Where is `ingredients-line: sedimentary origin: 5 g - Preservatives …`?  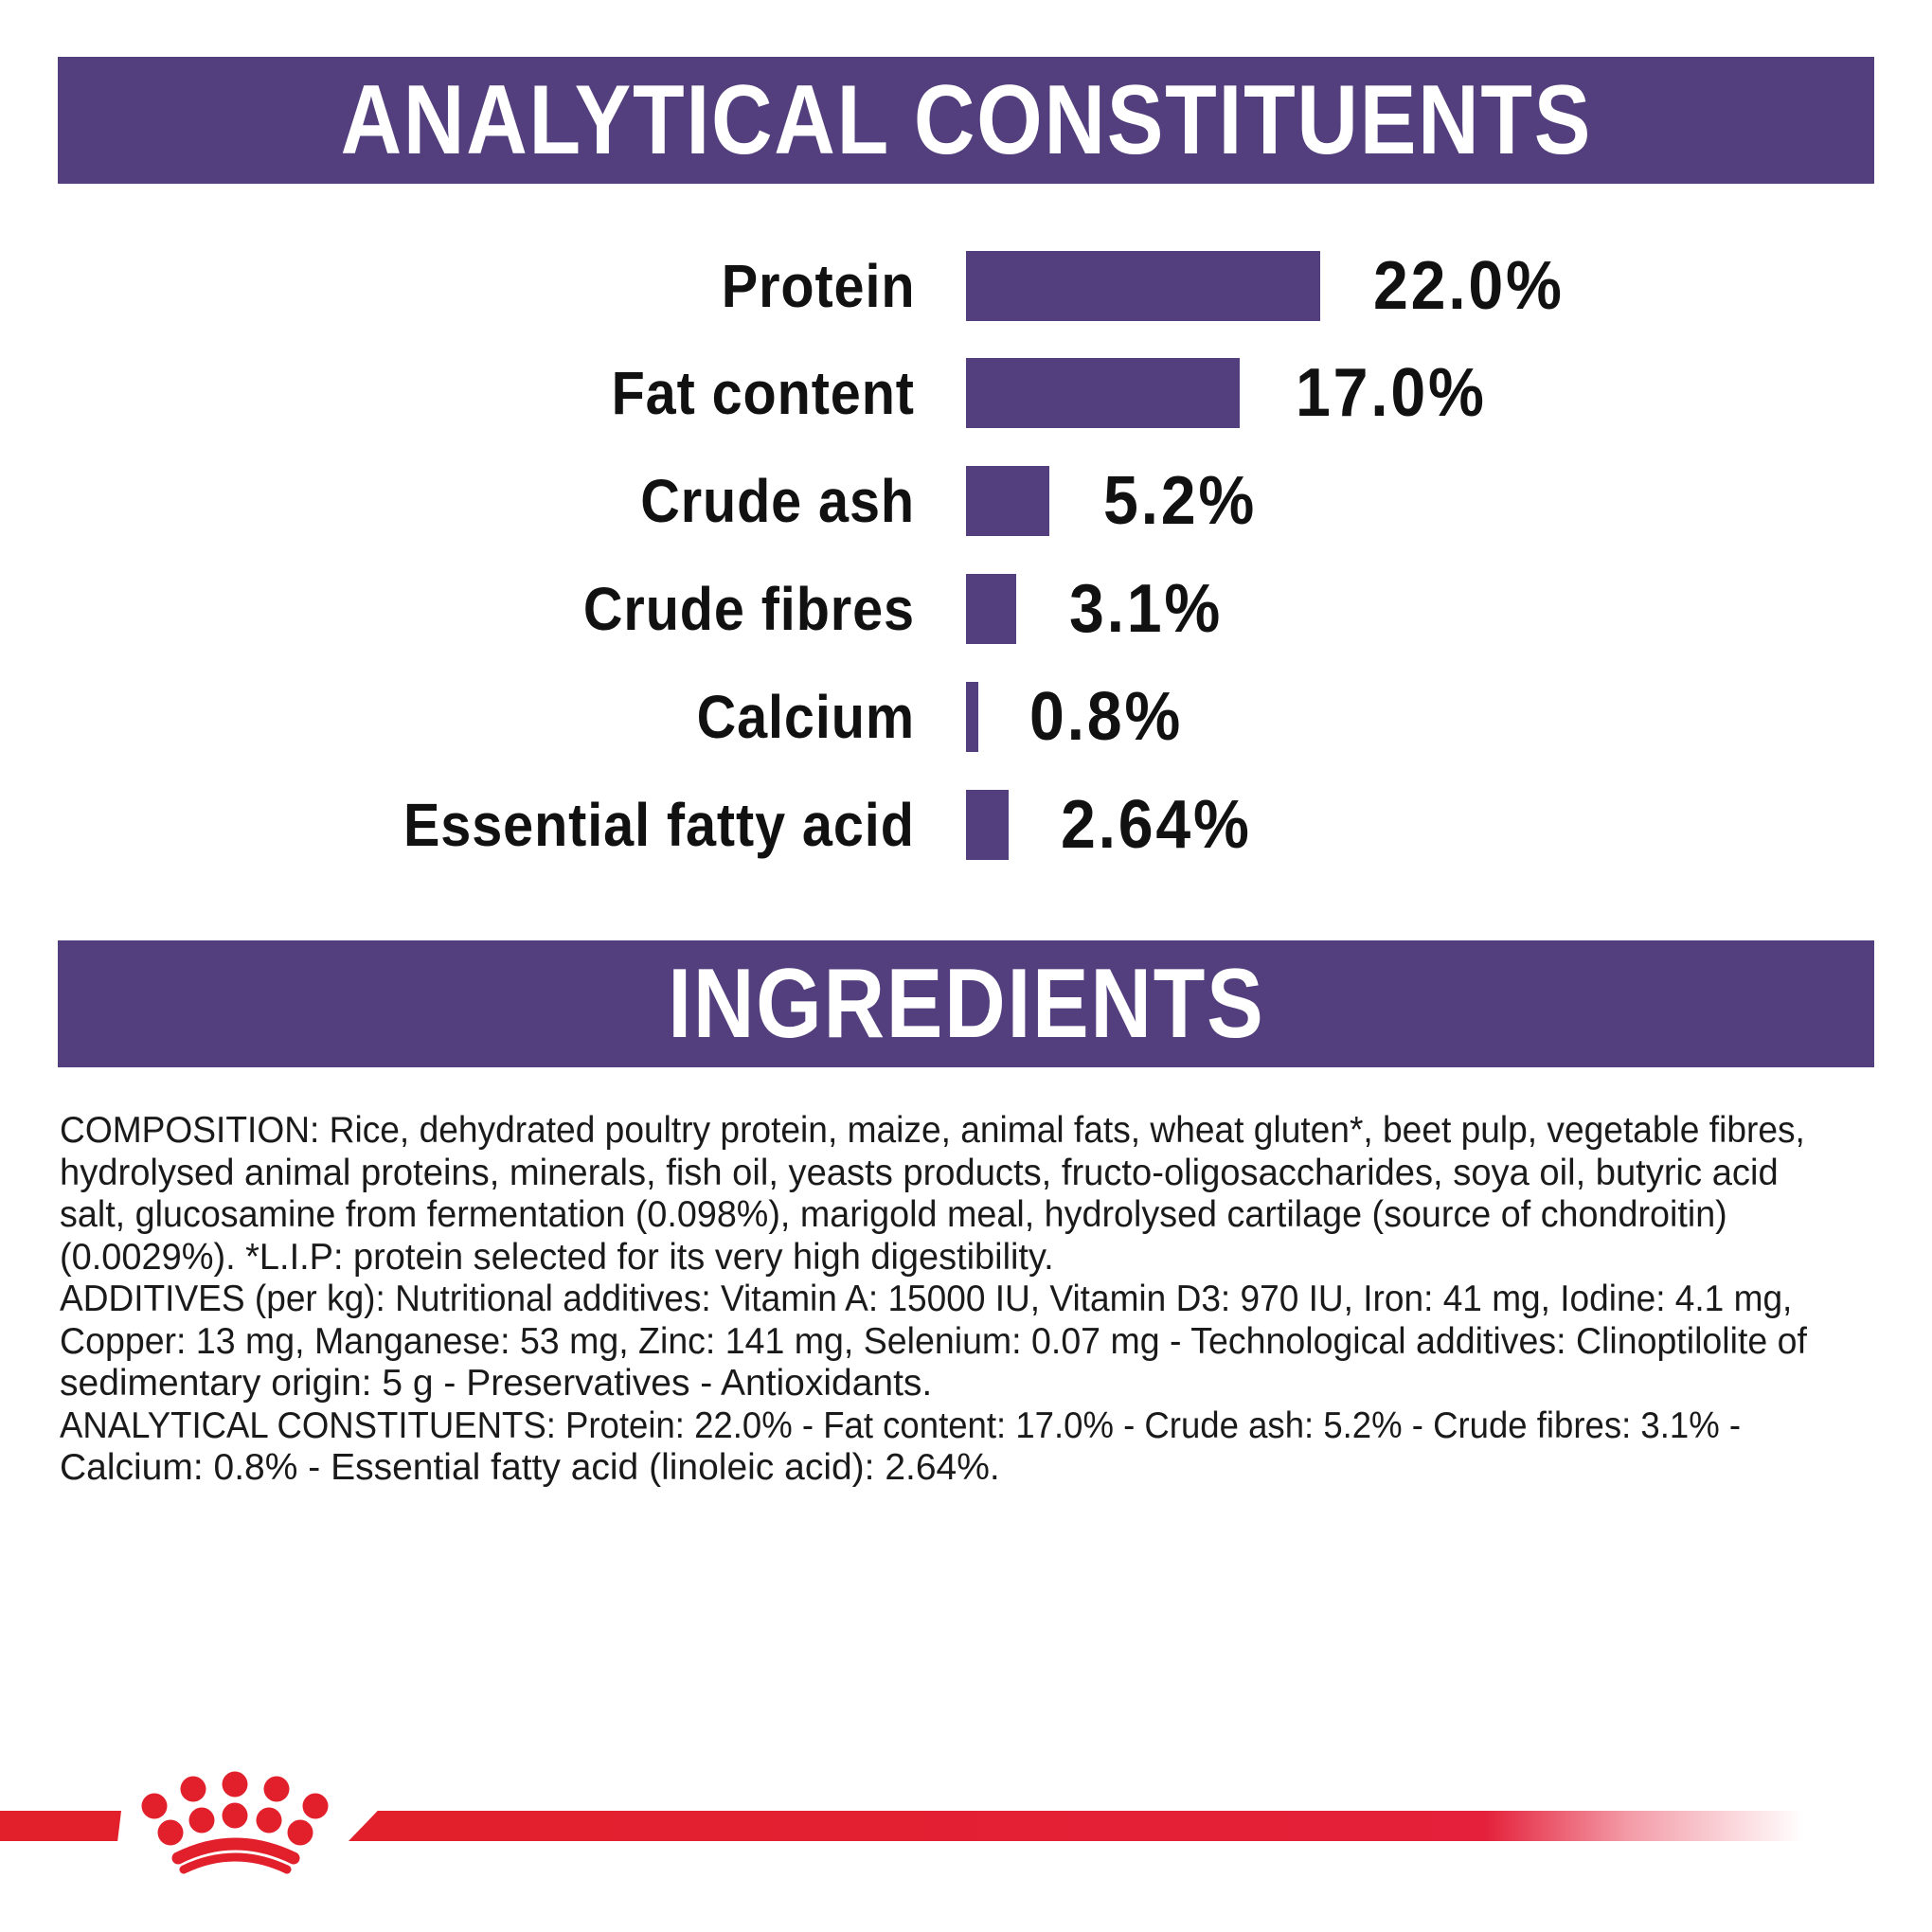
ingredients-line: sedimentary origin: 5 g - Preservatives … is located at coordinates (496, 1383).